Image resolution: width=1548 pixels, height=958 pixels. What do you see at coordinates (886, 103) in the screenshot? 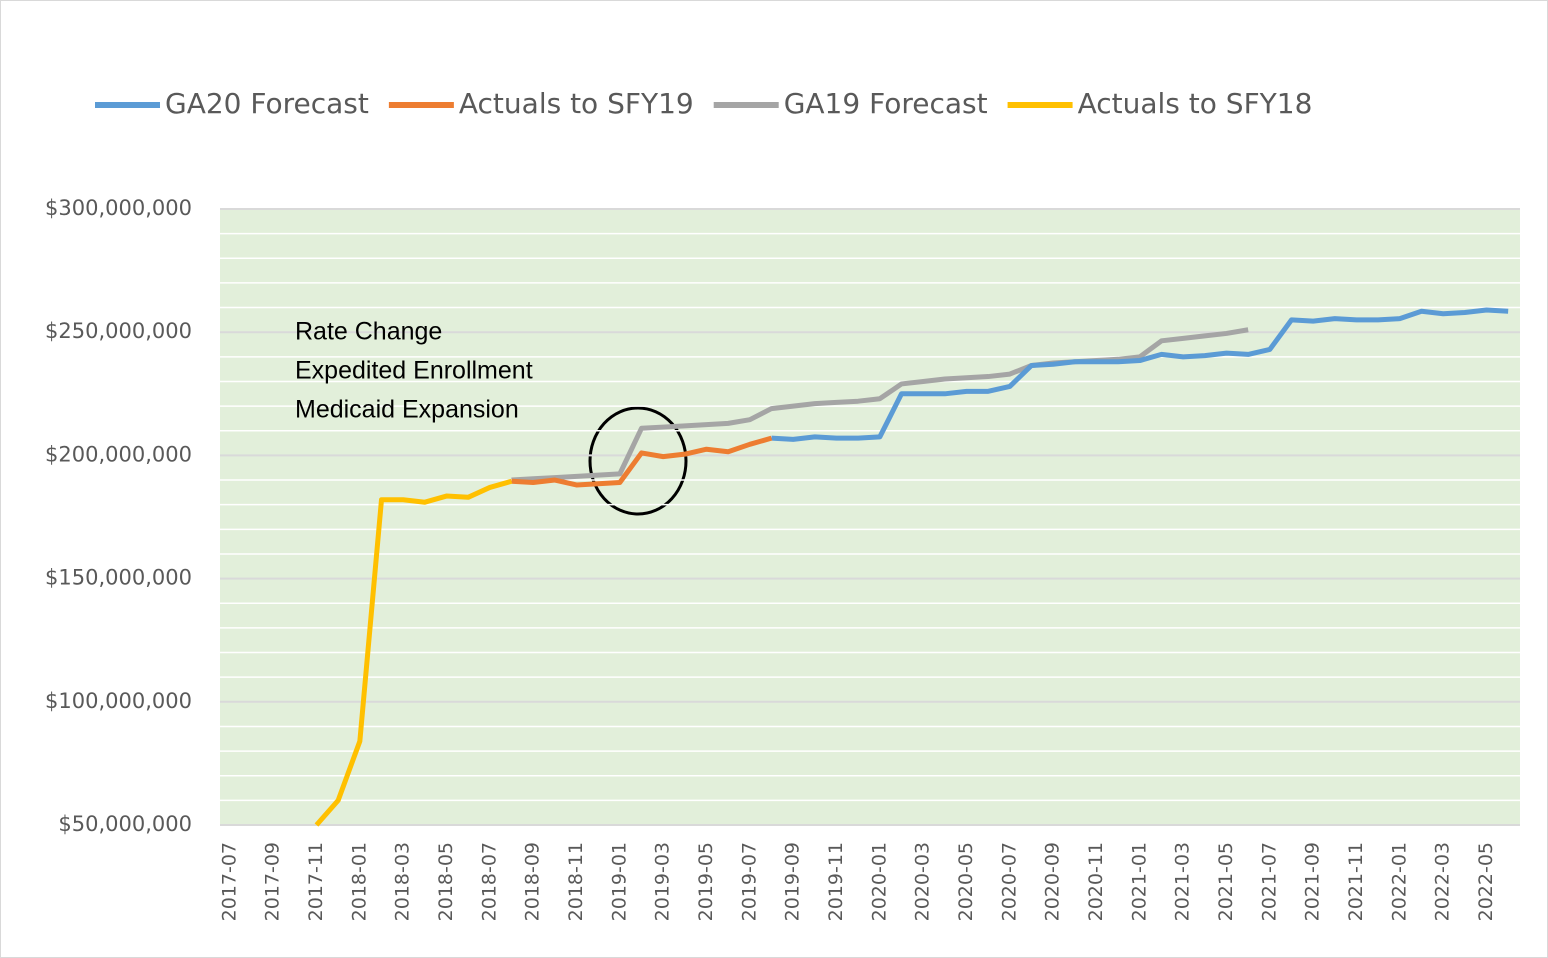
I see `legend-label: GA19 Forecast` at bounding box center [886, 103].